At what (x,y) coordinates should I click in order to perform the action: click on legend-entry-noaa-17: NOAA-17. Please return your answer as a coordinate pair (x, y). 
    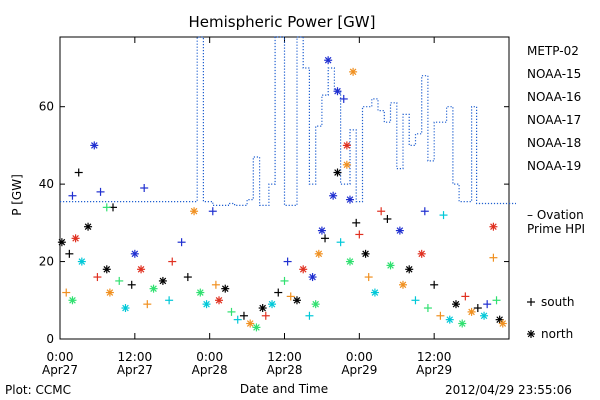
    Looking at the image, I should click on (554, 120).